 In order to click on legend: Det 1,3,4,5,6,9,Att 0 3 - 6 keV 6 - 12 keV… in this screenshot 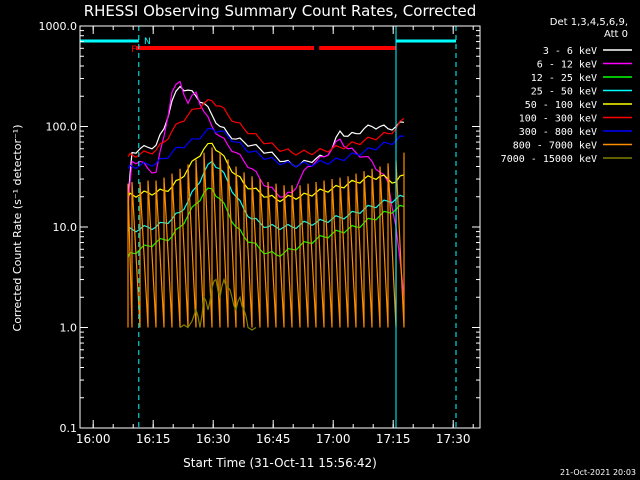, I will do `click(566, 91)`.